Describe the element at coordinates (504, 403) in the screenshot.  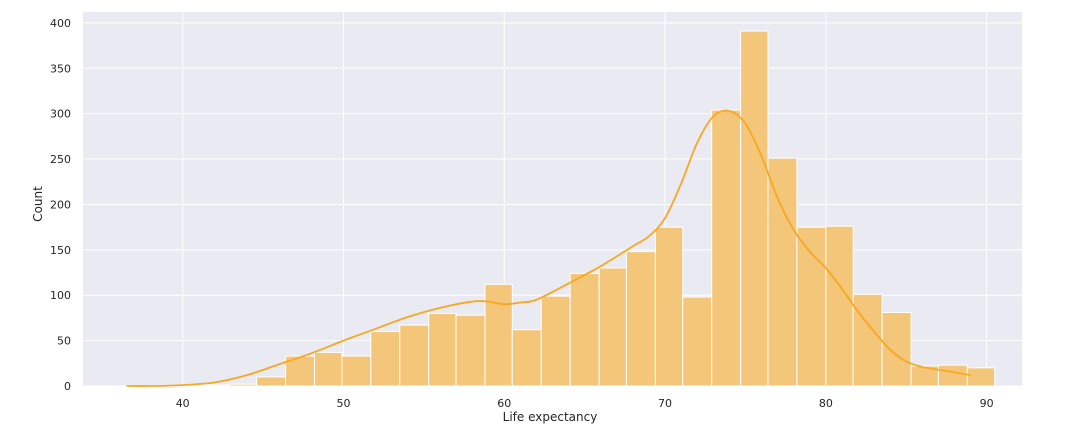
I see `x-tick-label: 60` at that location.